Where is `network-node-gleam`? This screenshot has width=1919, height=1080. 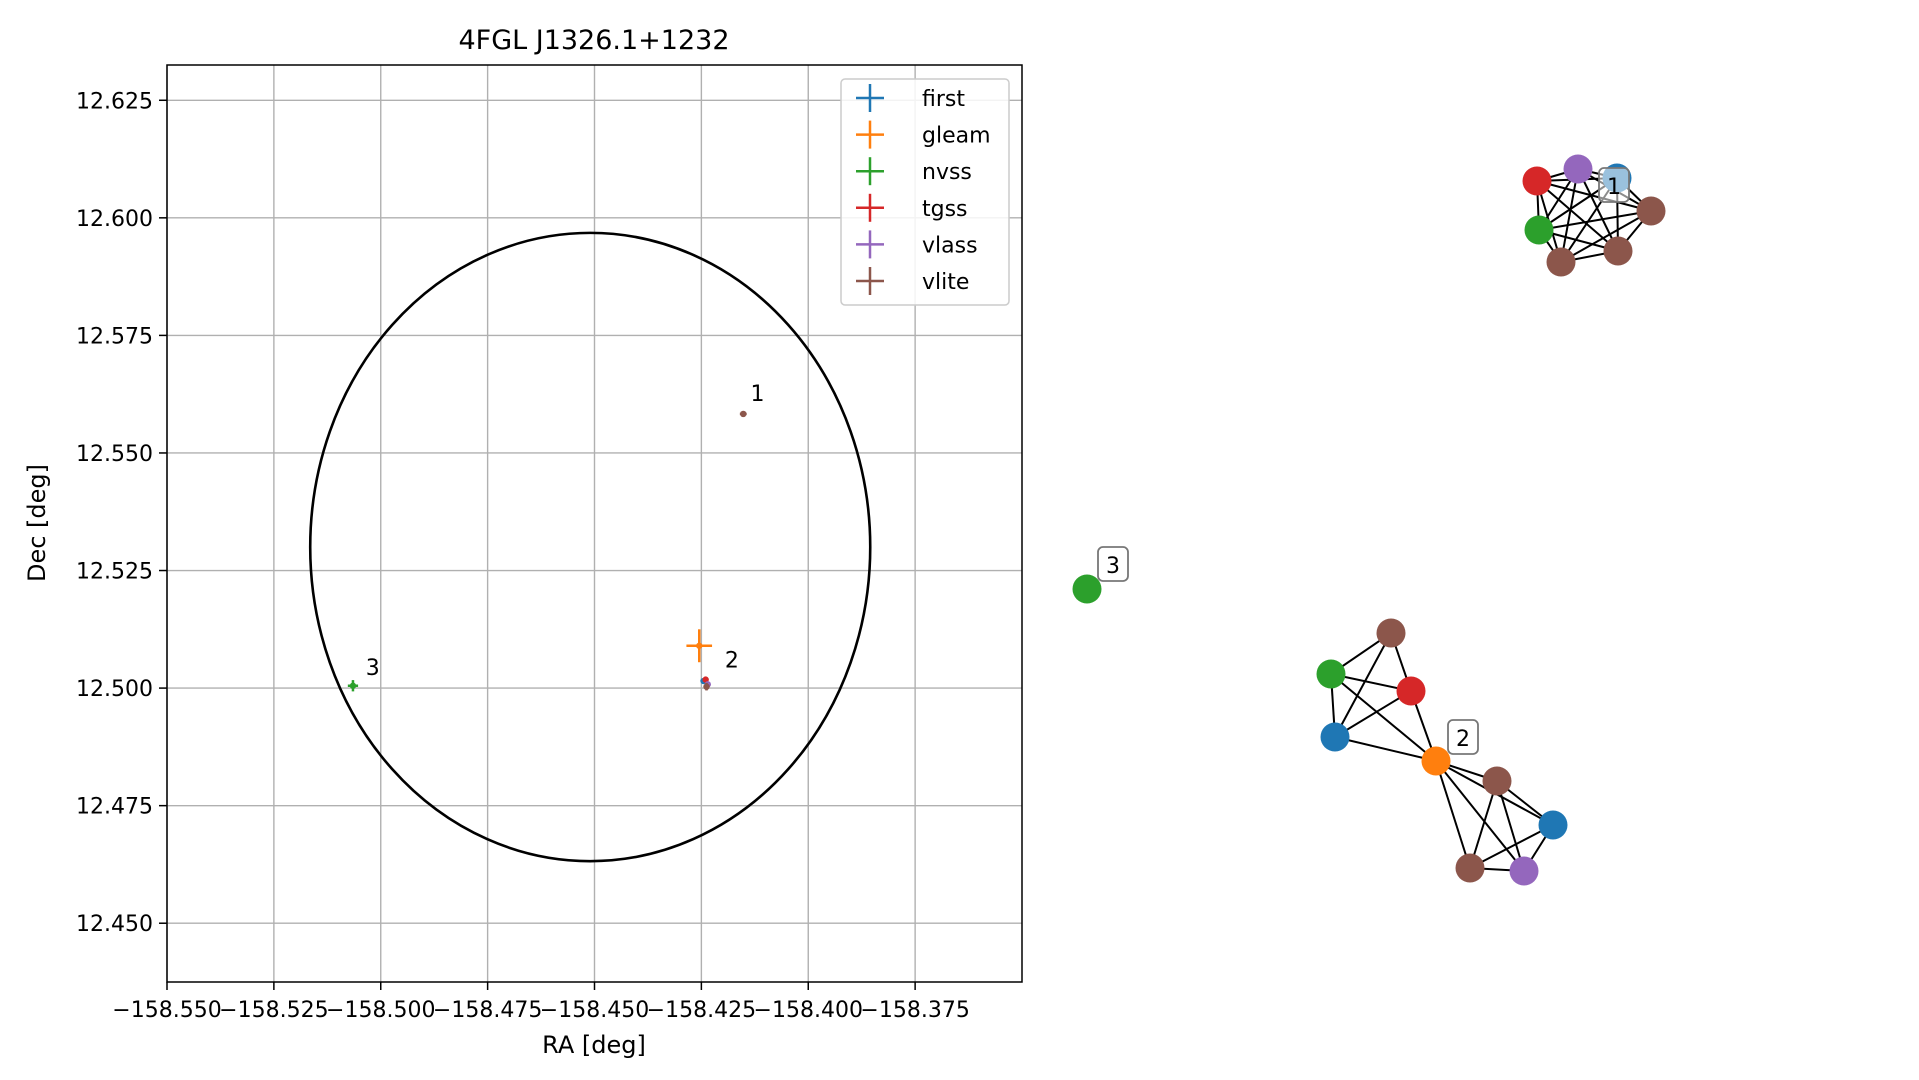 network-node-gleam is located at coordinates (1436, 761).